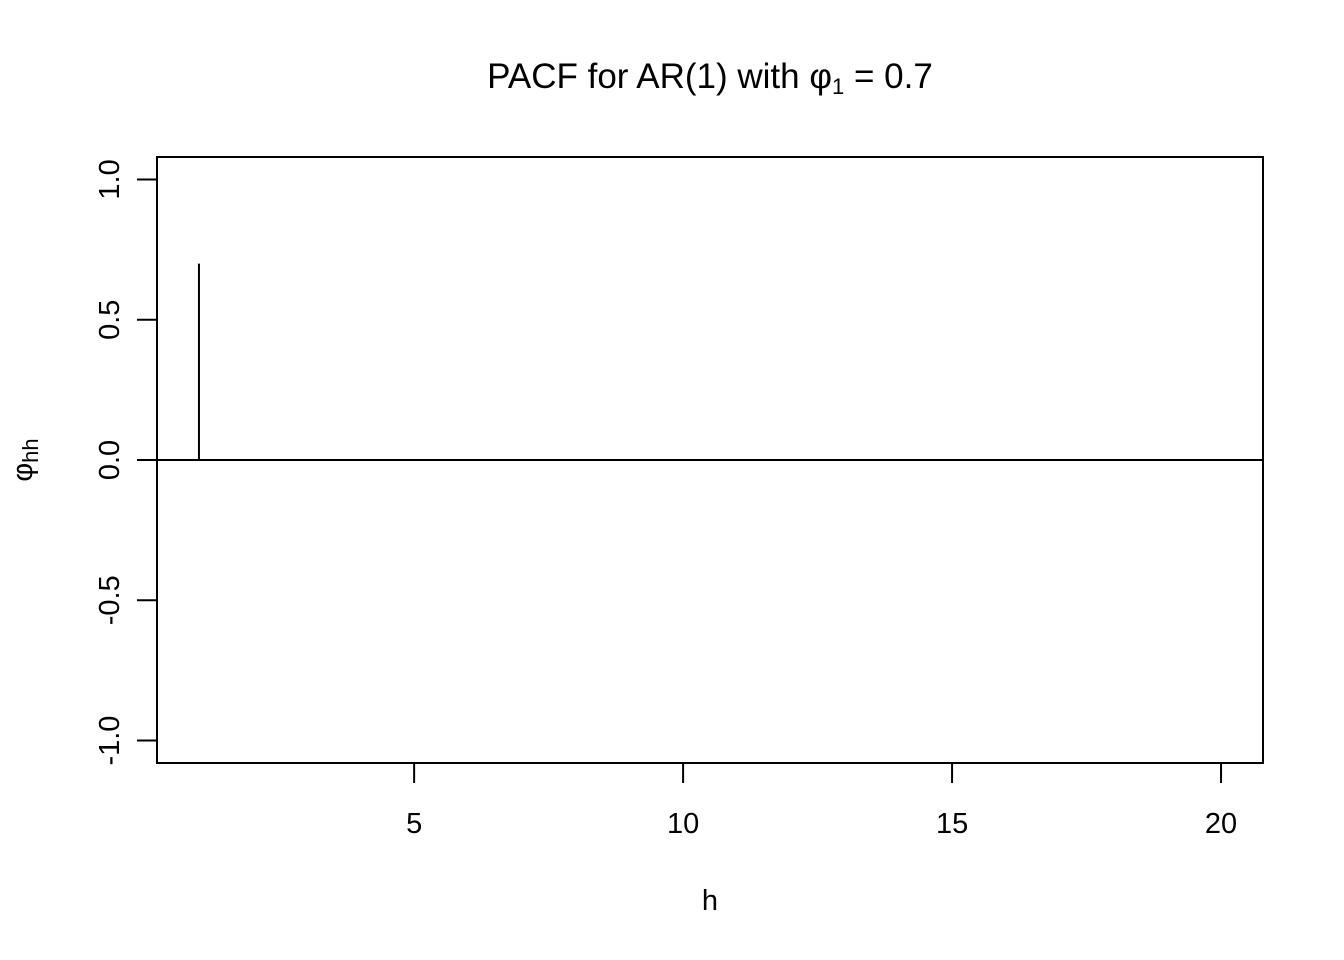 Image resolution: width=1344 pixels, height=960 pixels. I want to click on chart-title-symbol: φ, so click(820, 76).